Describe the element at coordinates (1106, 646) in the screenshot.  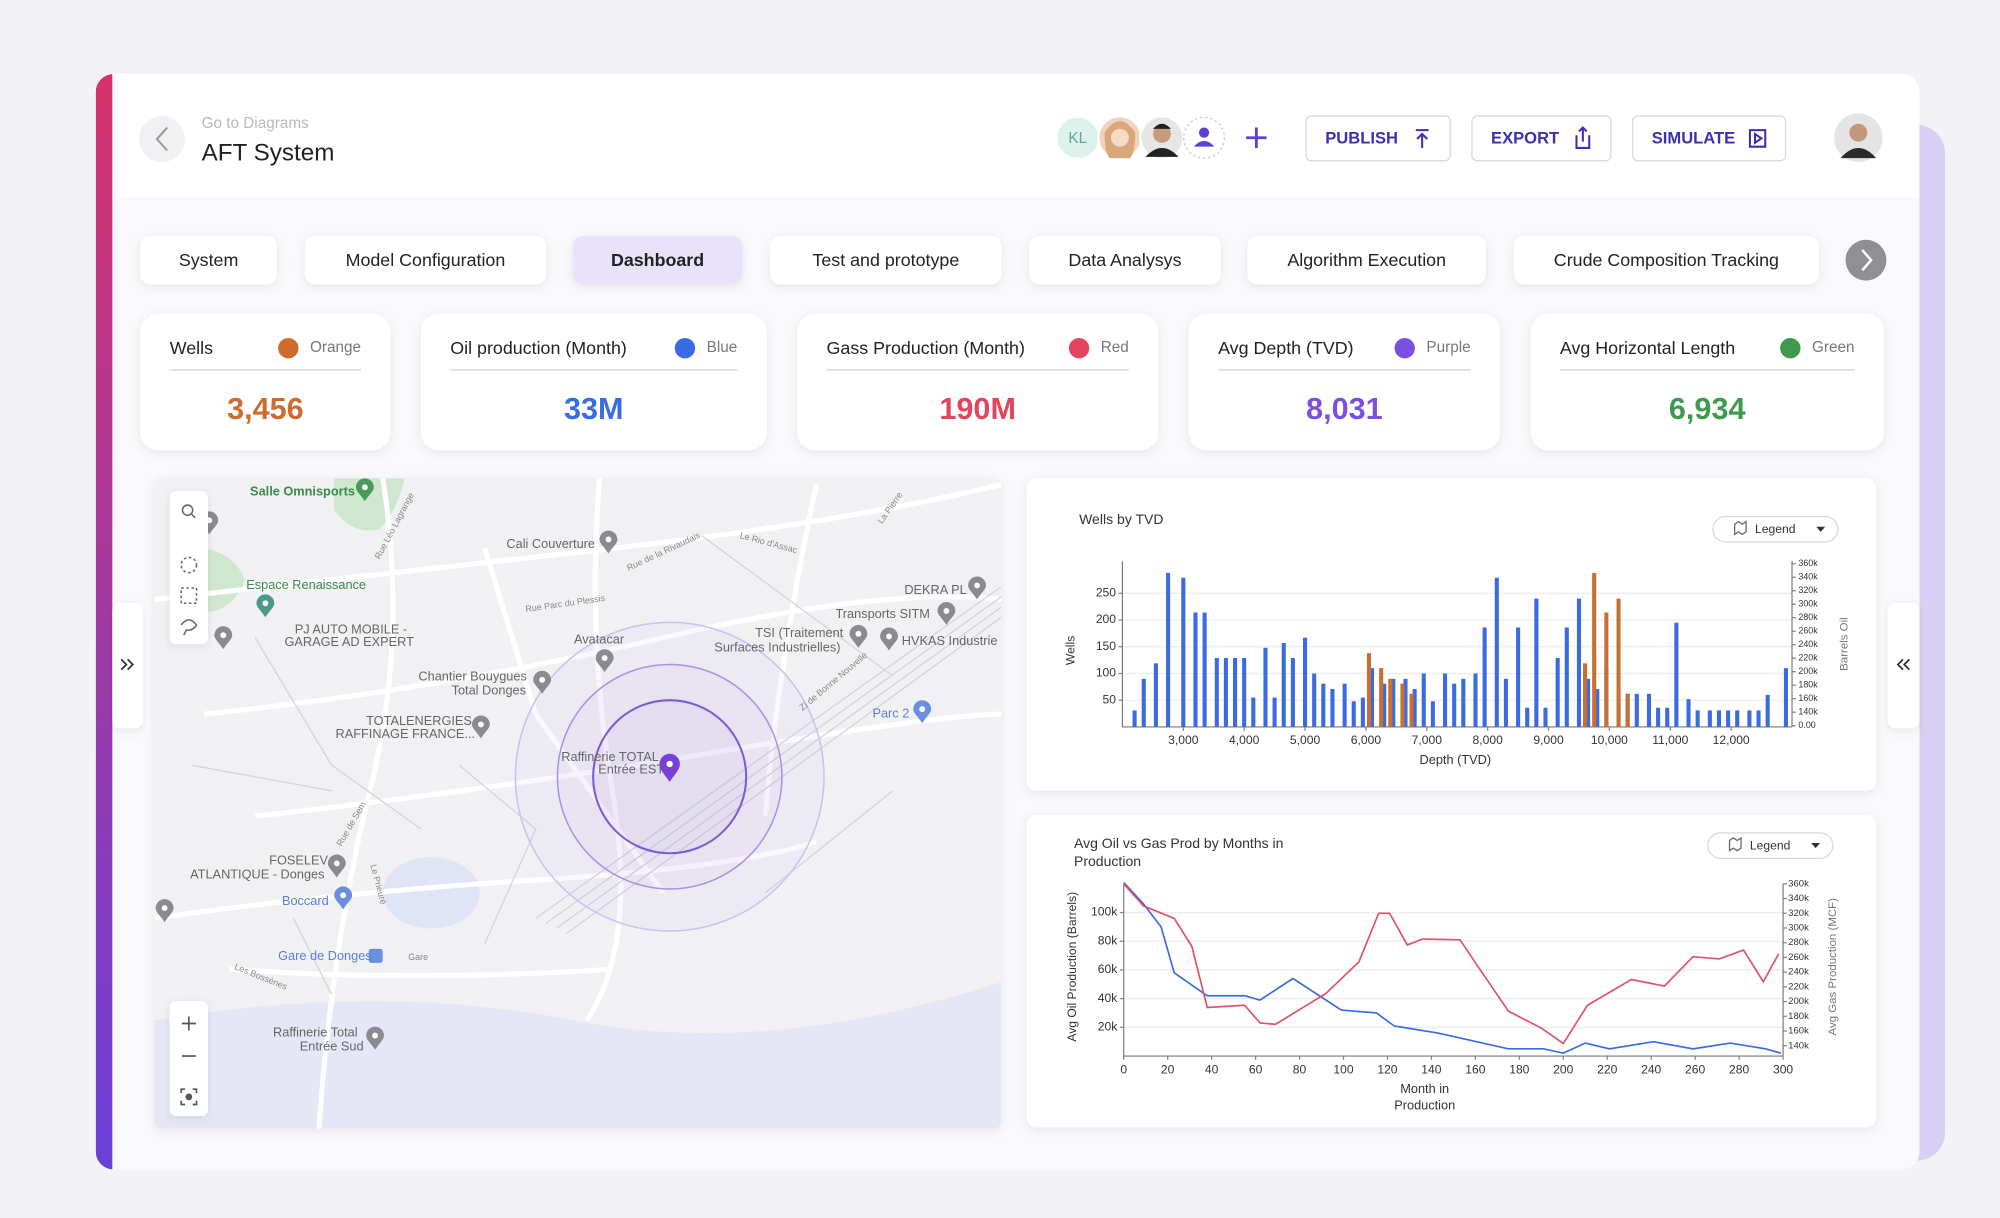
I see `y-tick-label: 150` at that location.